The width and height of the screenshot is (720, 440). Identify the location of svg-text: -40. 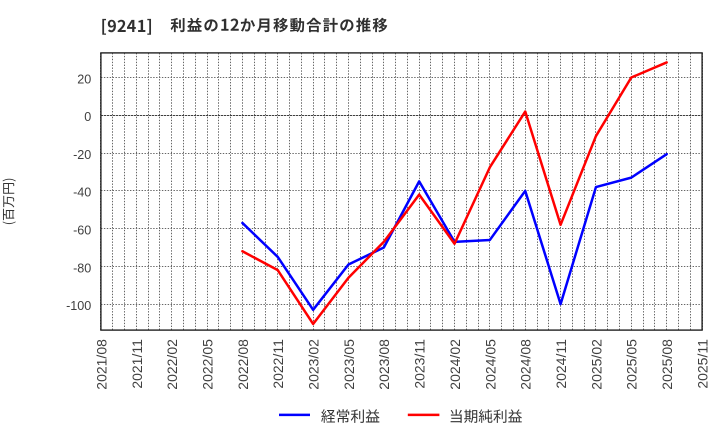
(82, 193).